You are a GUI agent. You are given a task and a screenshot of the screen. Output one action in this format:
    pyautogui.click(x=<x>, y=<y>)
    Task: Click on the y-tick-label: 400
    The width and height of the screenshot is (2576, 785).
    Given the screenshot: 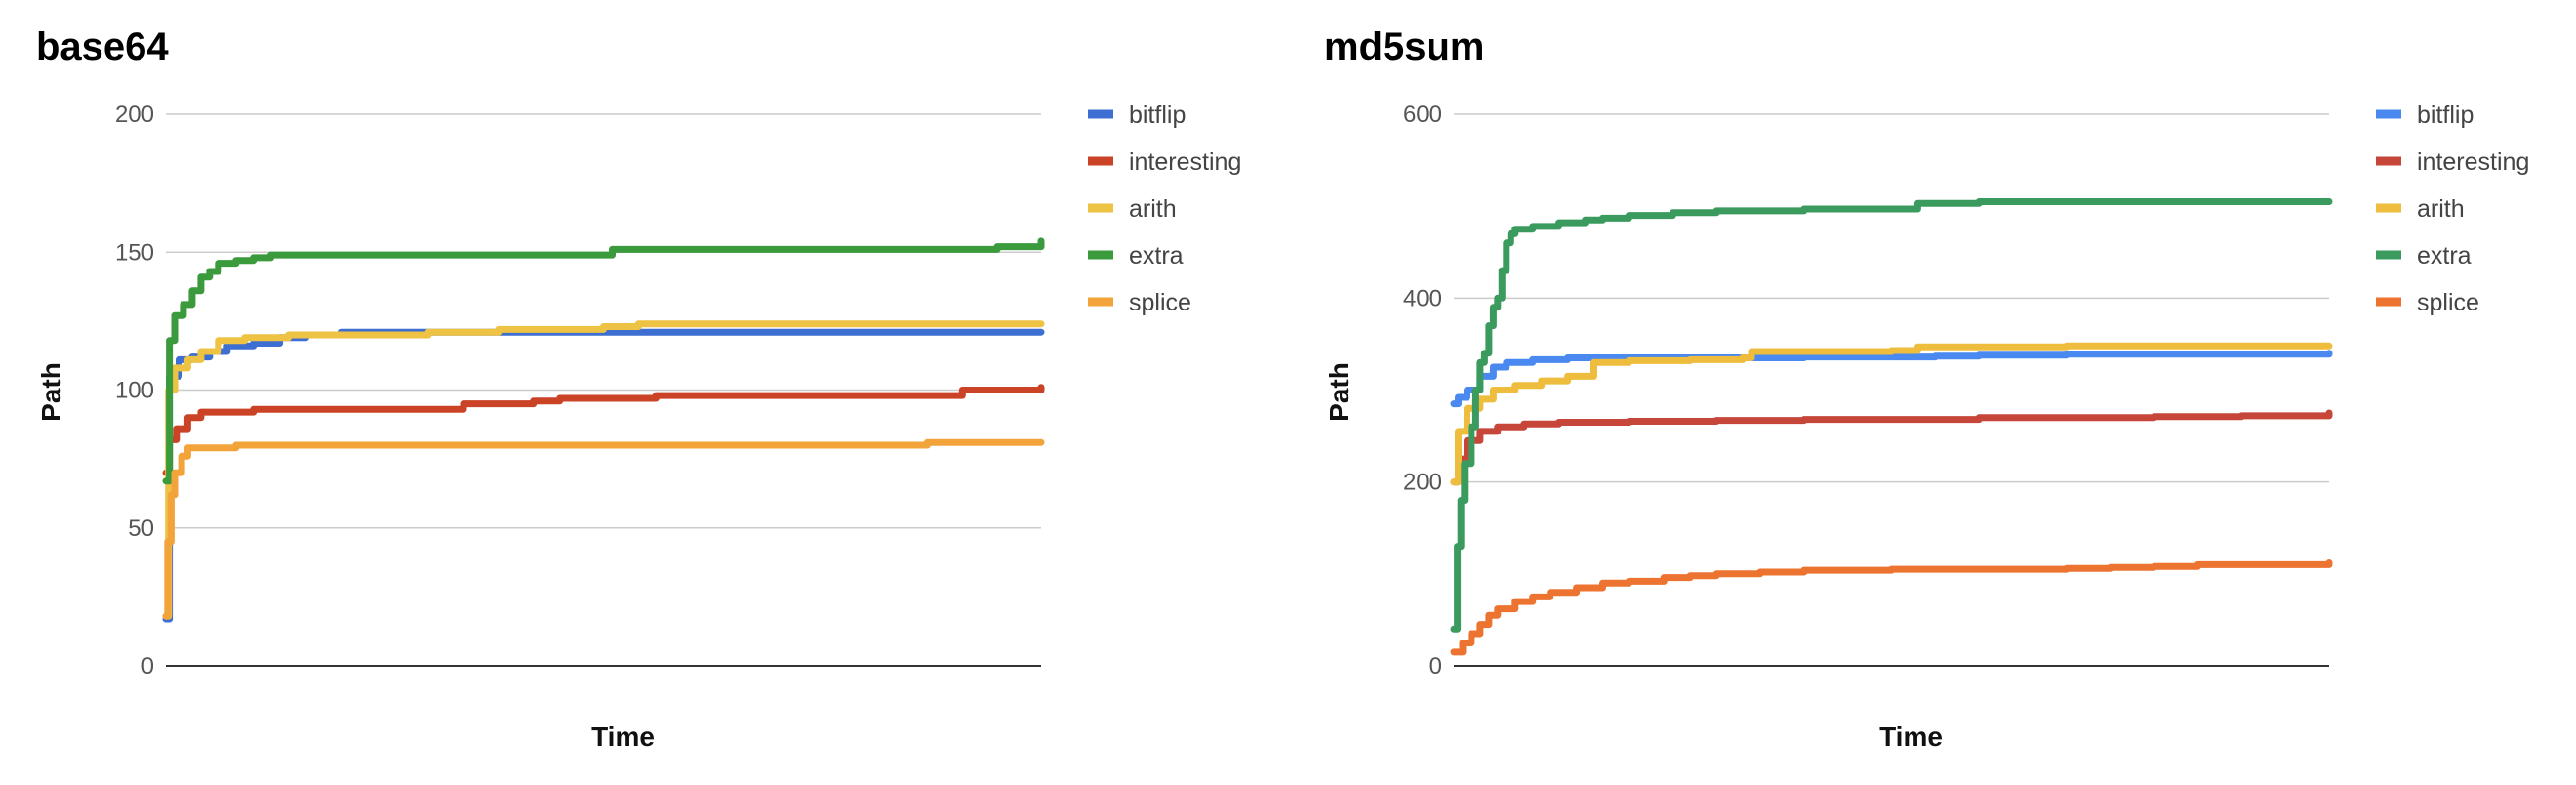 What is the action you would take?
    pyautogui.click(x=1422, y=298)
    